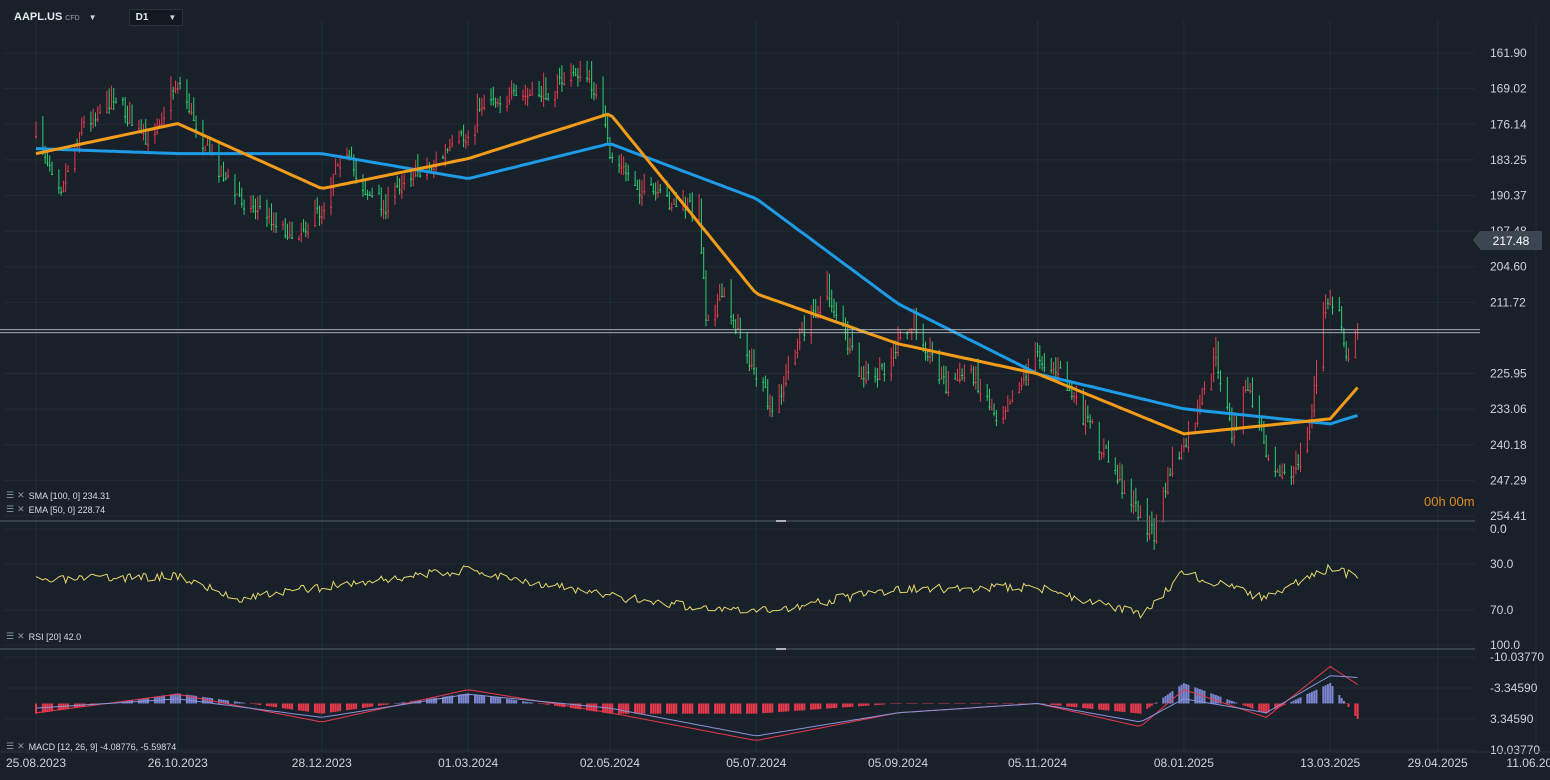  I want to click on sma-legend: ☰ ✕ SMA [100, 0] 234.31, so click(58, 495).